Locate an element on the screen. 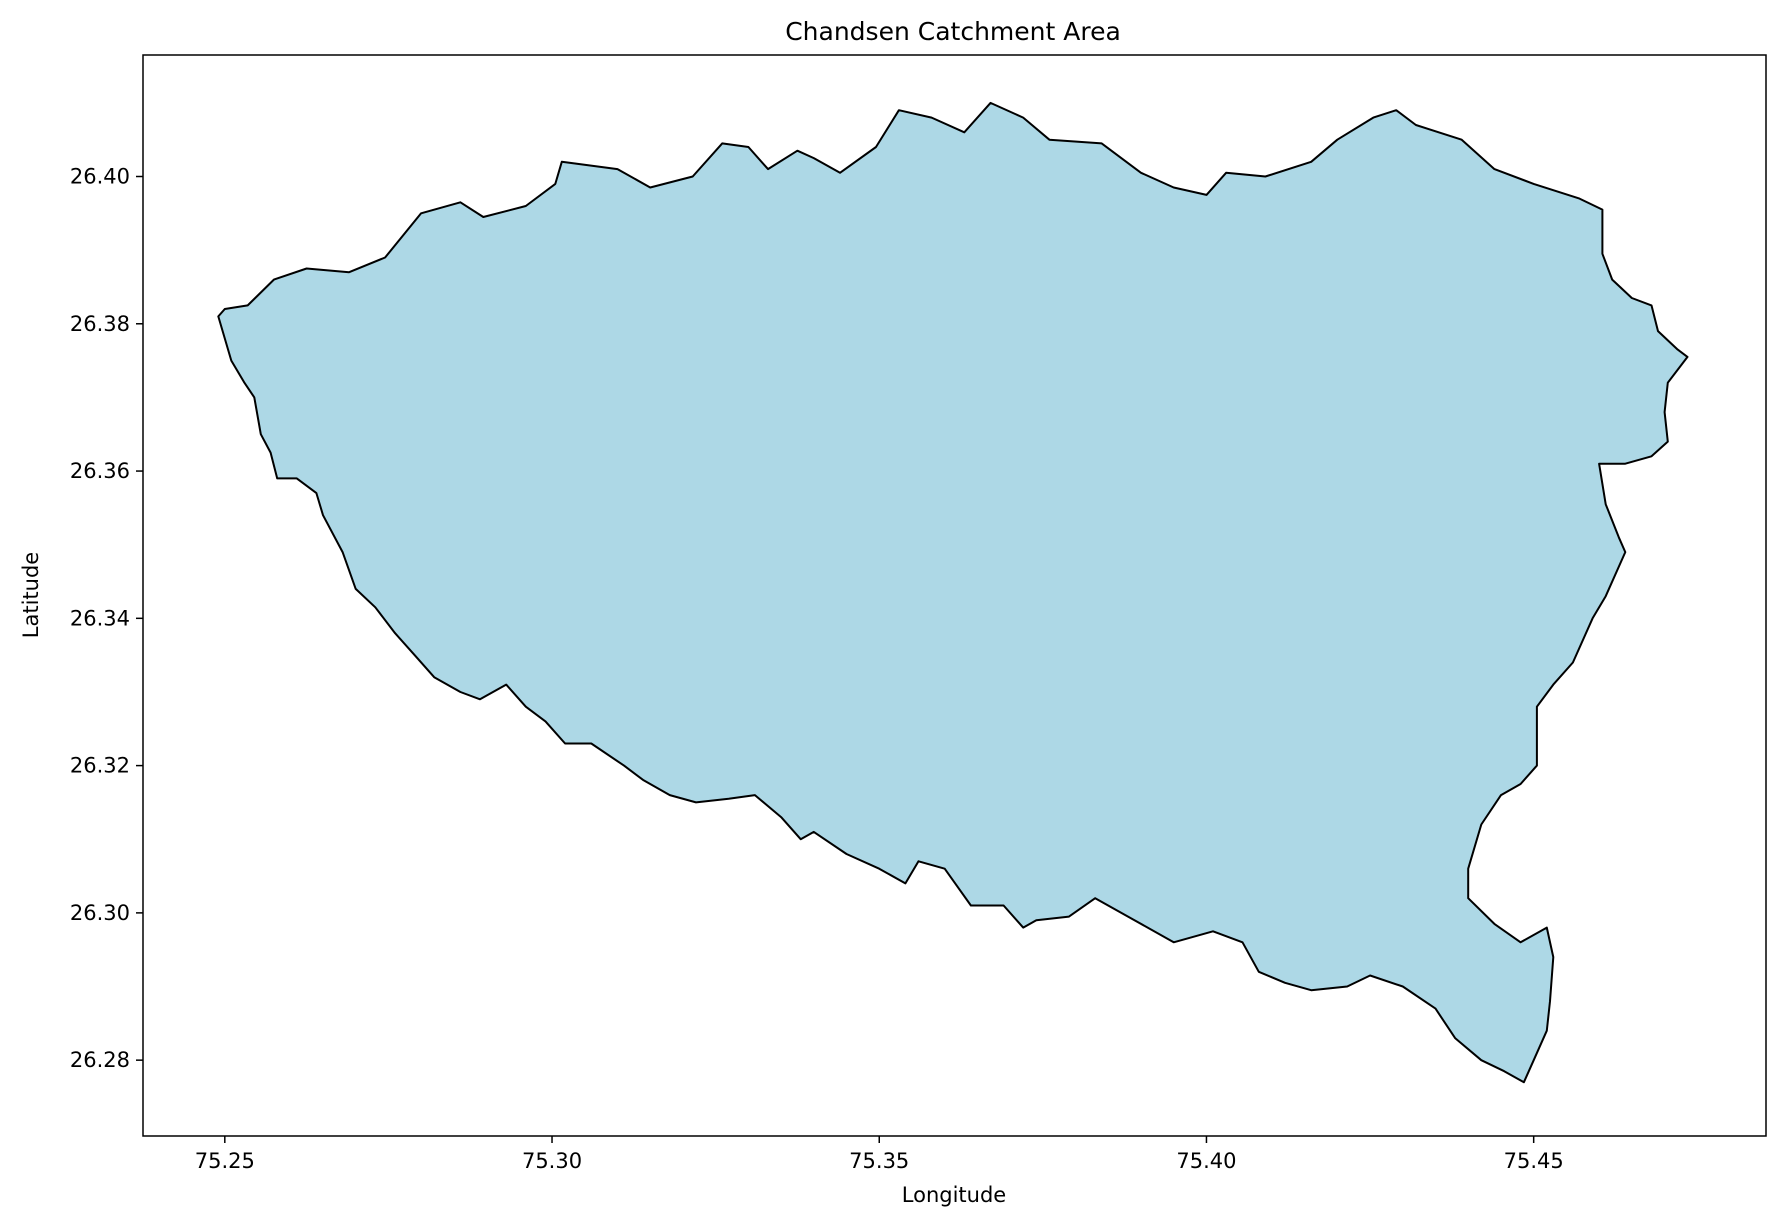  x-tick-label: 75.40 is located at coordinates (1206, 1161).